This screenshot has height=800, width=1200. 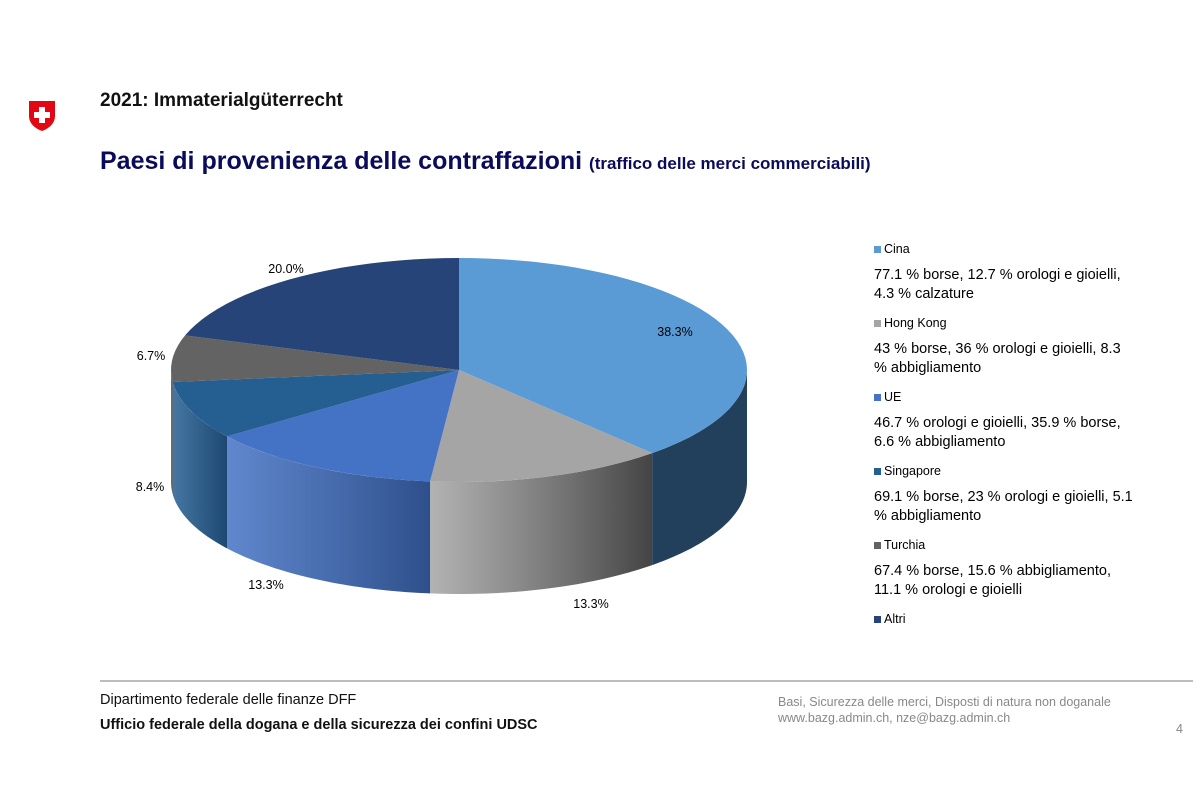 I want to click on data-label-turchia: 6.7%, so click(x=151, y=356).